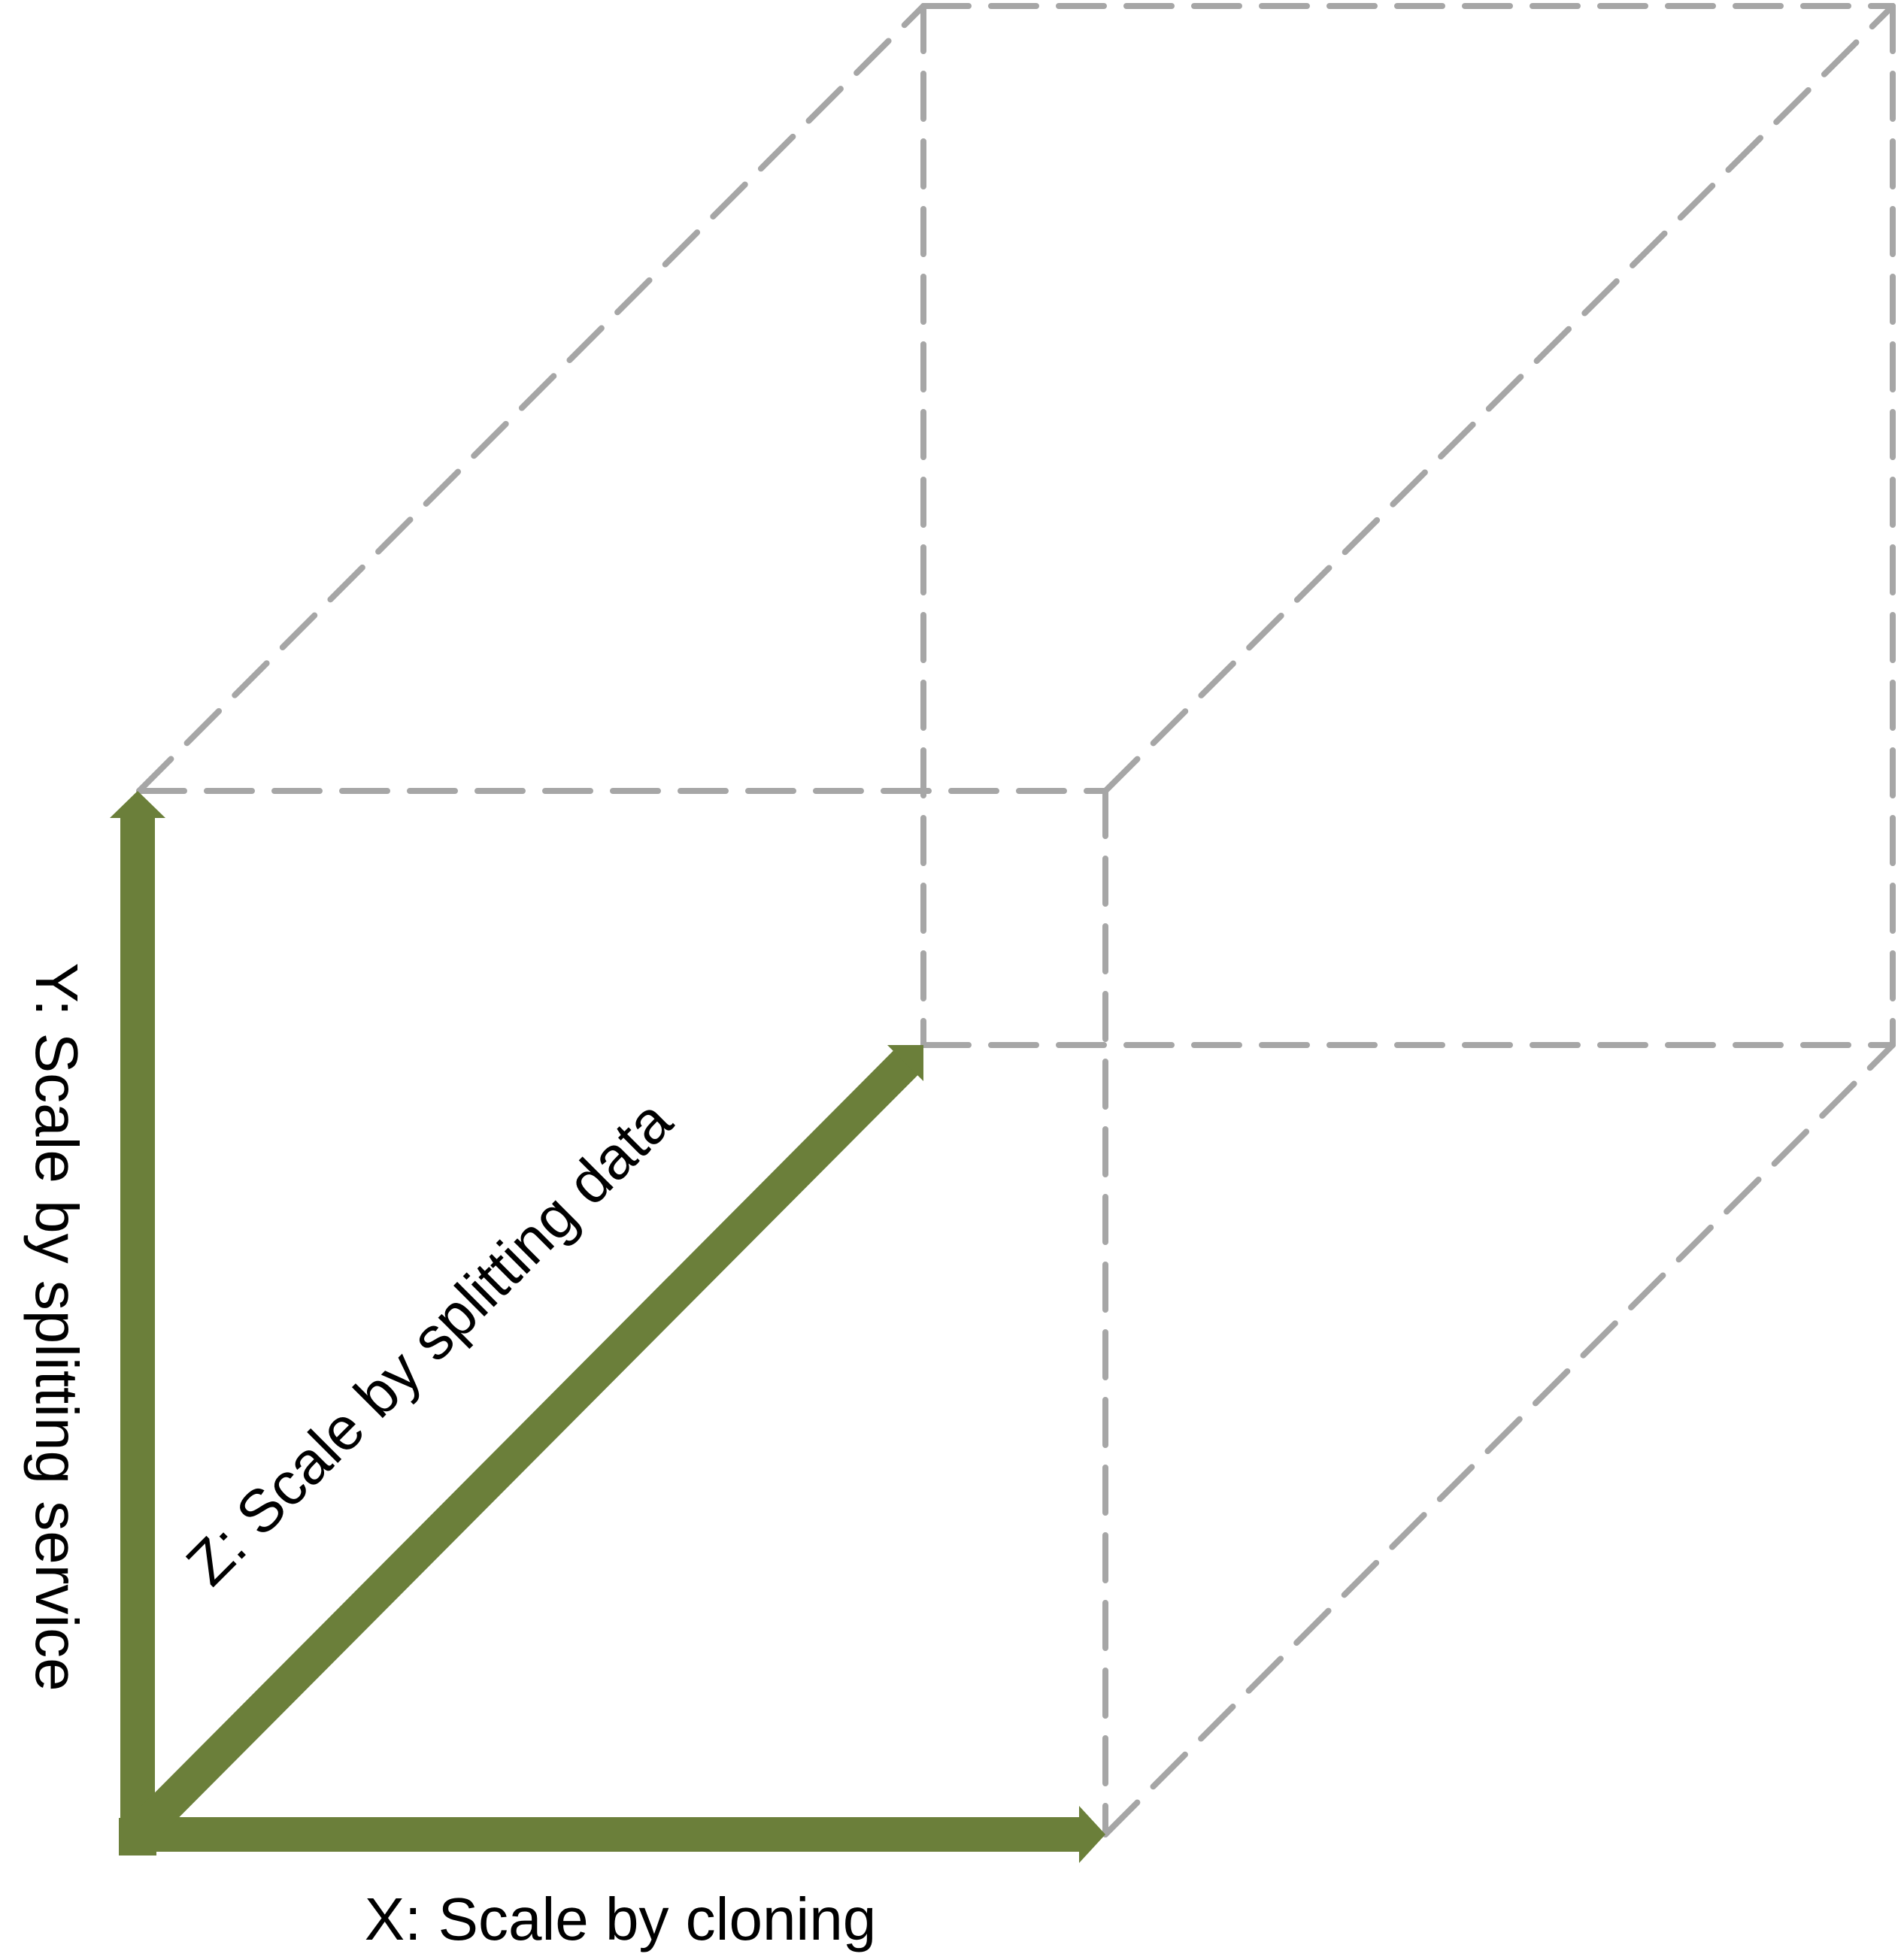  Describe the element at coordinates (137, 1836) in the screenshot. I see `axis-origin` at that location.